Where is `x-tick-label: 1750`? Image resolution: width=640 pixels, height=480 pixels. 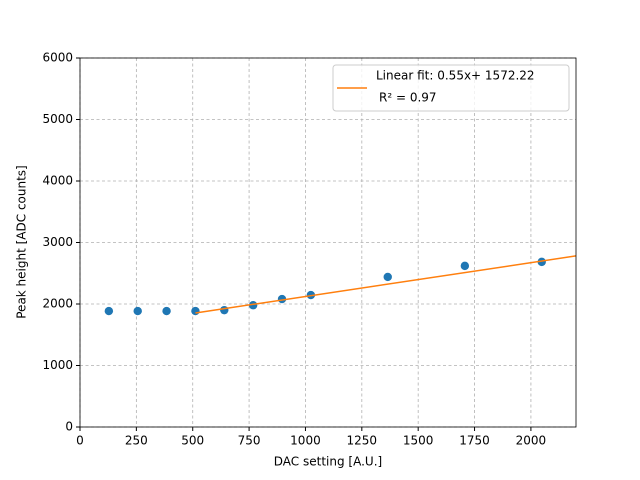
x-tick-label: 1750 is located at coordinates (474, 441).